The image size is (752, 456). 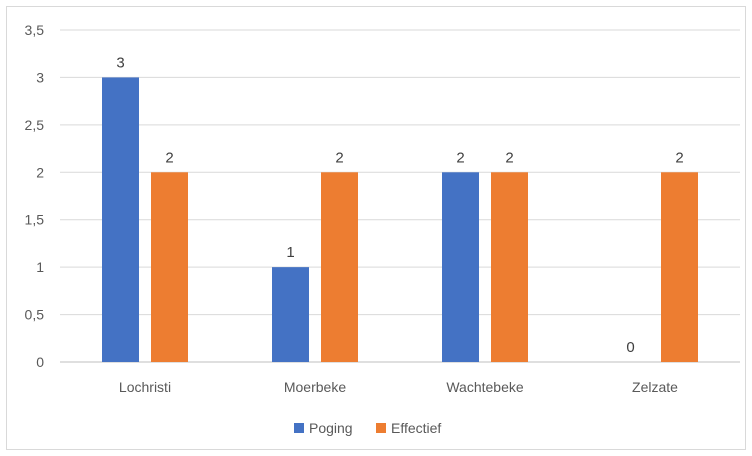 I want to click on x-category-label: Moerbeke, so click(x=315, y=387).